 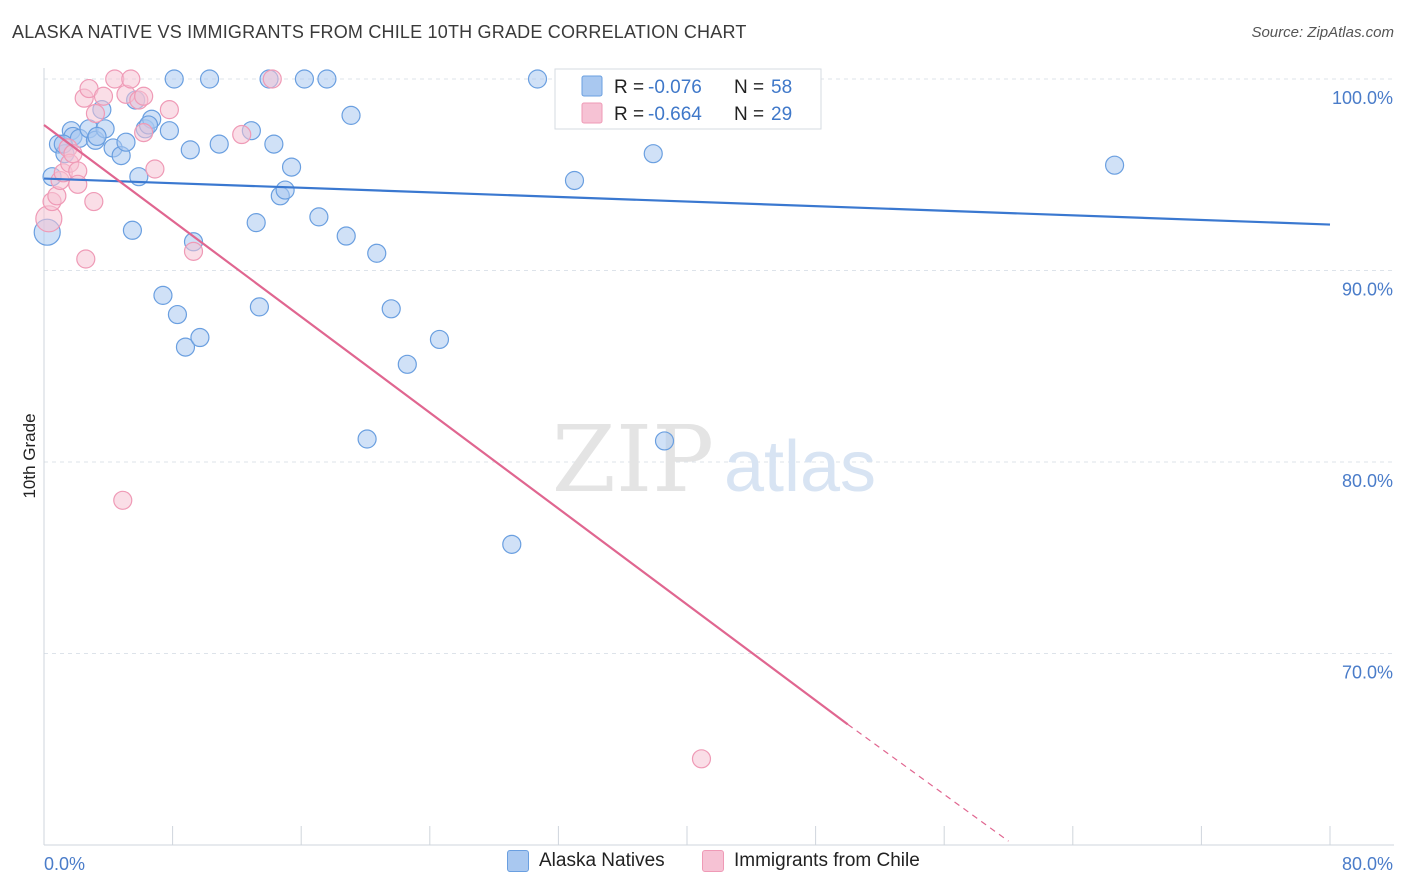 What do you see at coordinates (675, 114) in the screenshot?
I see `legend-r-value-2: -0.664` at bounding box center [675, 114].